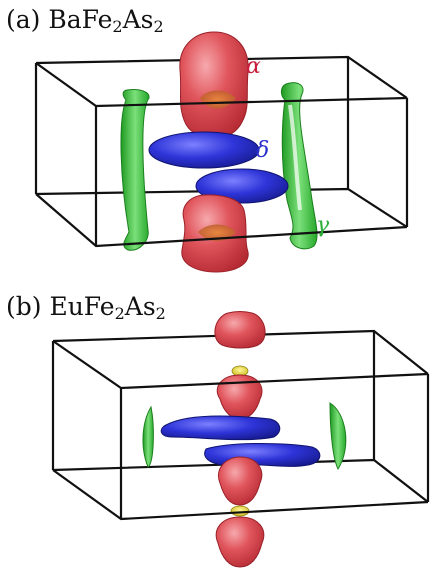  Describe the element at coordinates (135, 170) in the screenshot. I see `gamma-pocket-left` at that location.